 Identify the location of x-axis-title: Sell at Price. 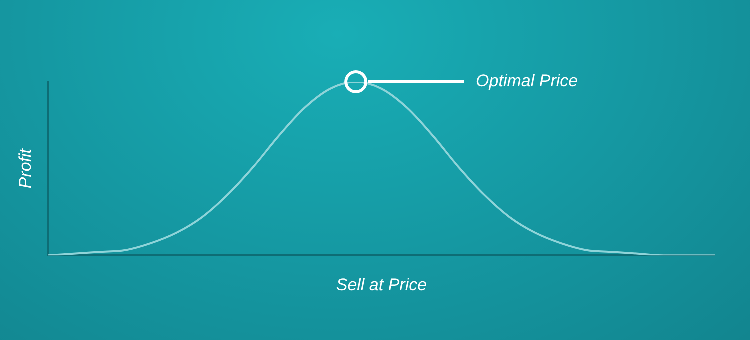
(382, 285).